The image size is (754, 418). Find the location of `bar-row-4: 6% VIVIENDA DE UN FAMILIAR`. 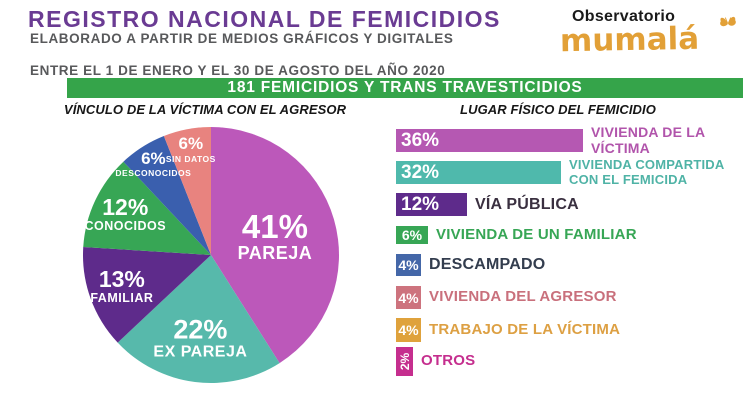

bar-row-4: 6% VIVIENDA DE UN FAMILIAR is located at coordinates (572, 235).